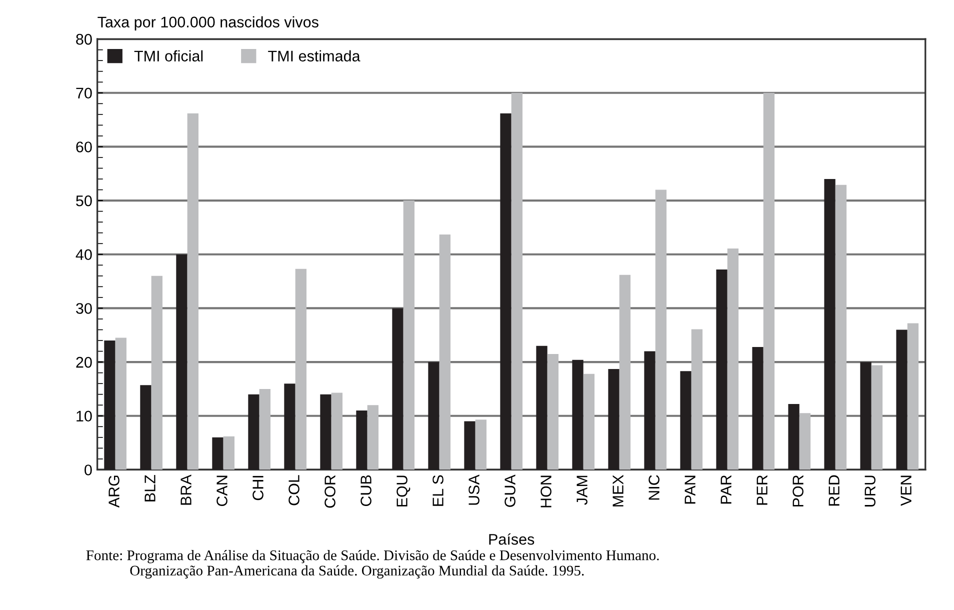 The image size is (954, 610). What do you see at coordinates (474, 489) in the screenshot?
I see `x-tick-label: USA` at bounding box center [474, 489].